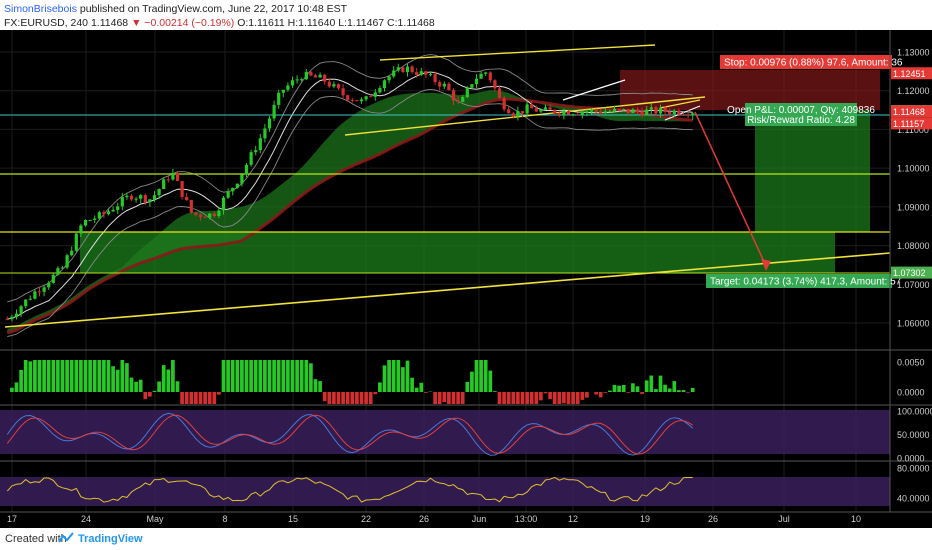 This screenshot has height=550, width=932. Describe the element at coordinates (350, 434) in the screenshot. I see `stochastic-k-line` at that location.